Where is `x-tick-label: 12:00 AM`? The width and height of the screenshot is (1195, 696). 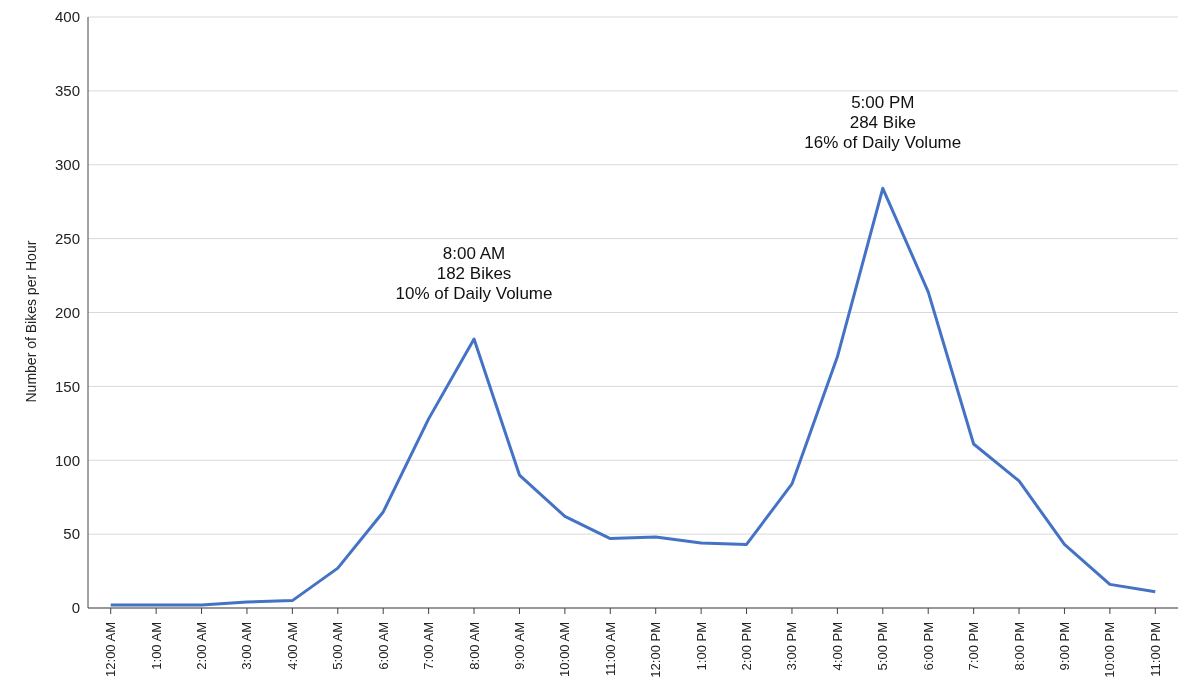 x-tick-label: 12:00 AM is located at coordinates (111, 649).